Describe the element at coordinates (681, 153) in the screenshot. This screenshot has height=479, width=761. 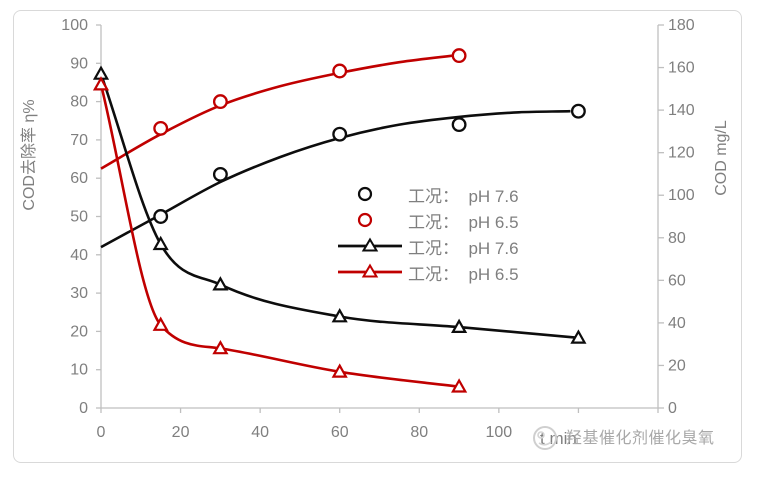
I see `tick-label: 120` at that location.